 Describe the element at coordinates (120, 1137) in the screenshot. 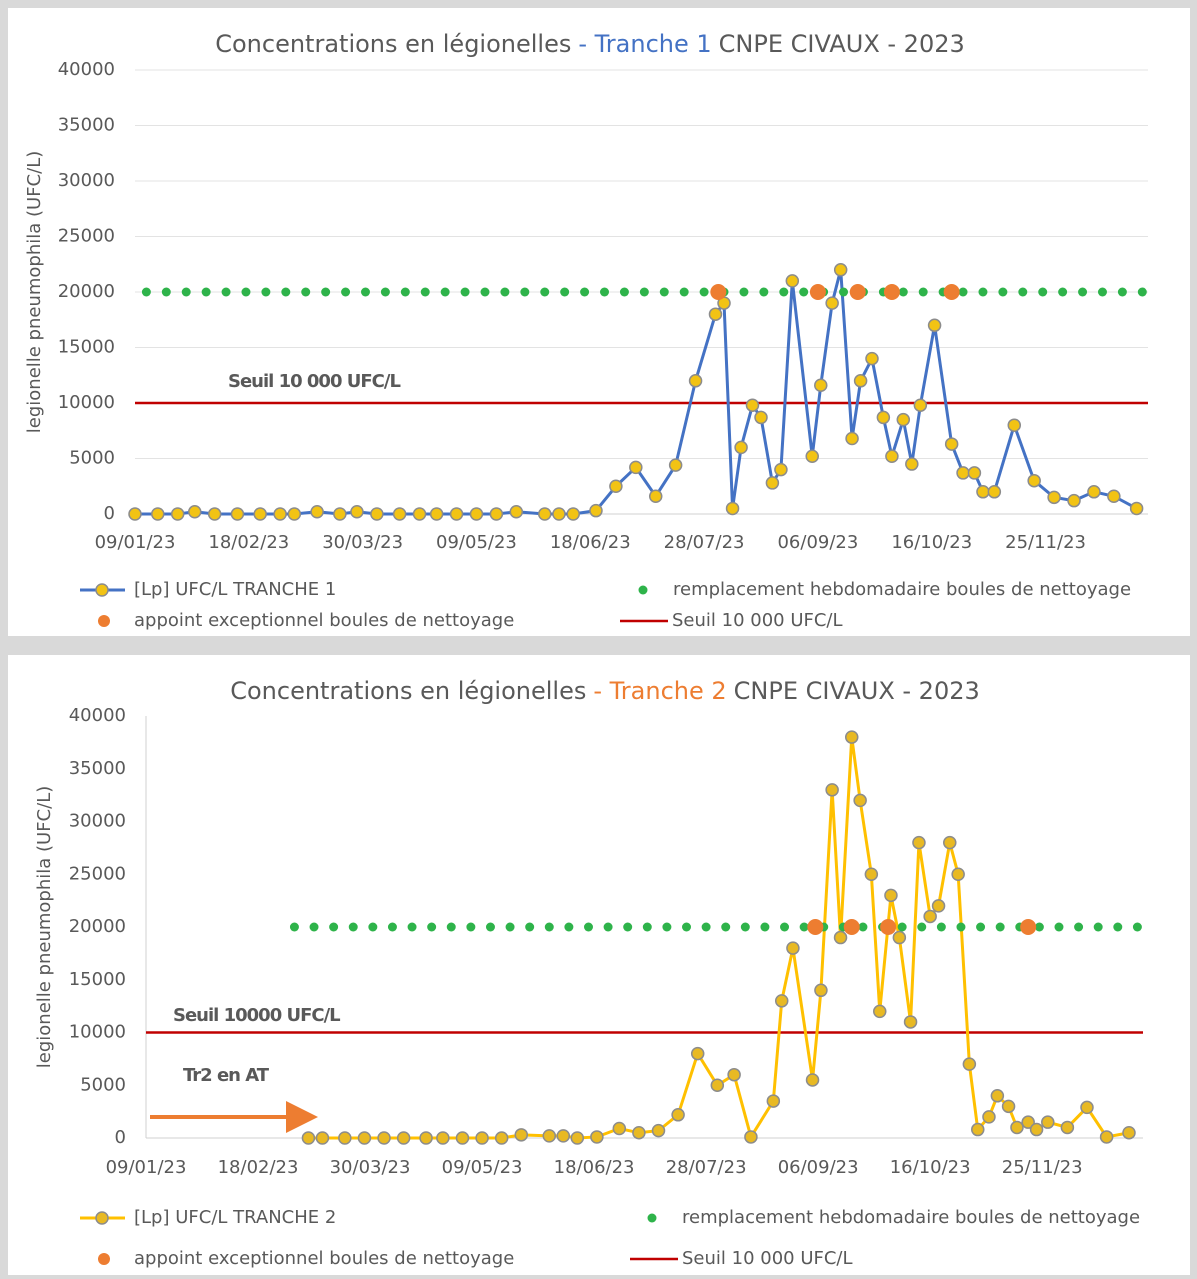

I see `y-tick-label: 0` at that location.